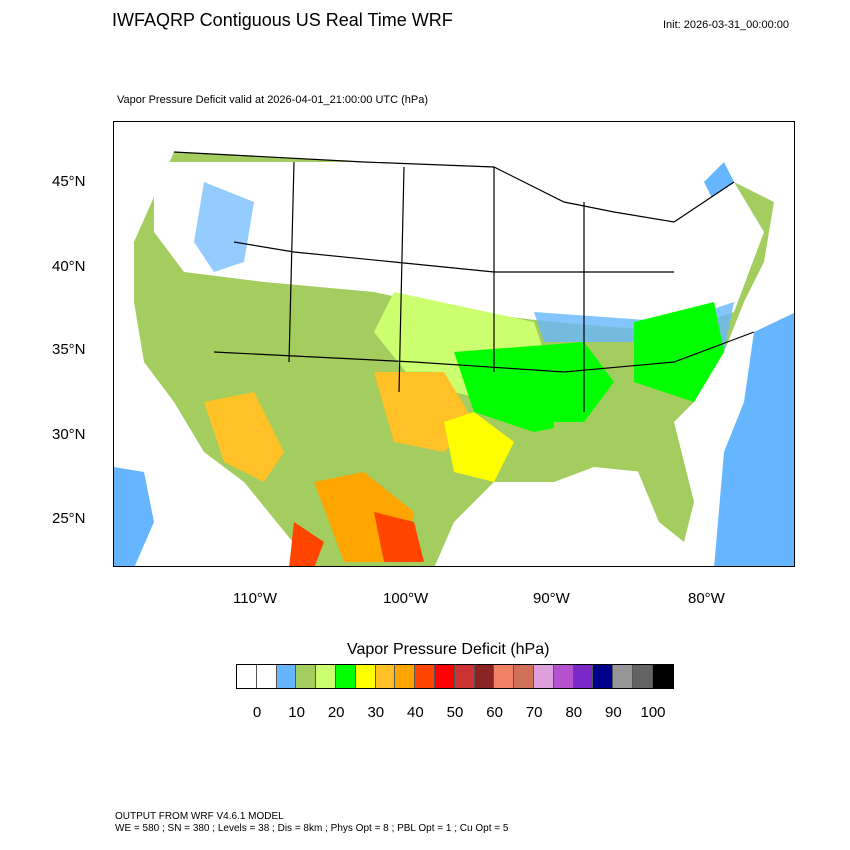  Describe the element at coordinates (336, 712) in the screenshot. I see `colorbar-tick-label: 20` at that location.